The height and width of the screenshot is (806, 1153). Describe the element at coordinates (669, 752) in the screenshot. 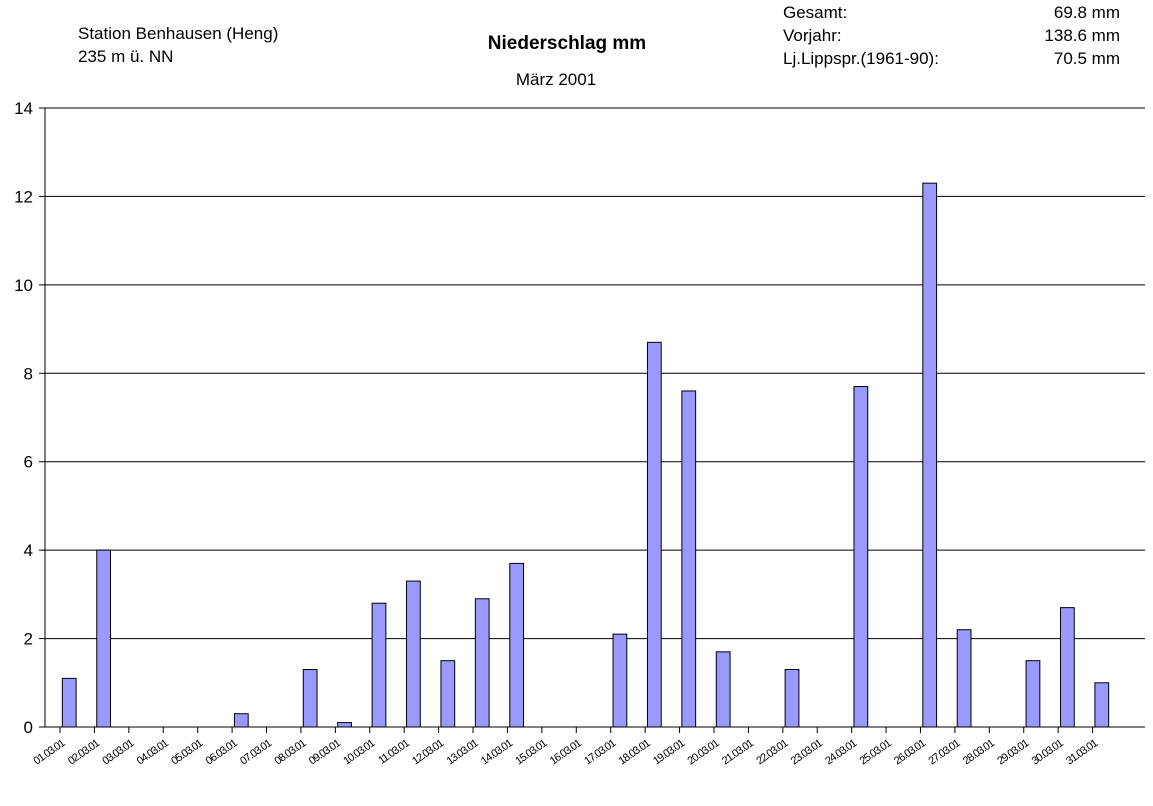

I see `x-tick-label: 19.03.01` at that location.